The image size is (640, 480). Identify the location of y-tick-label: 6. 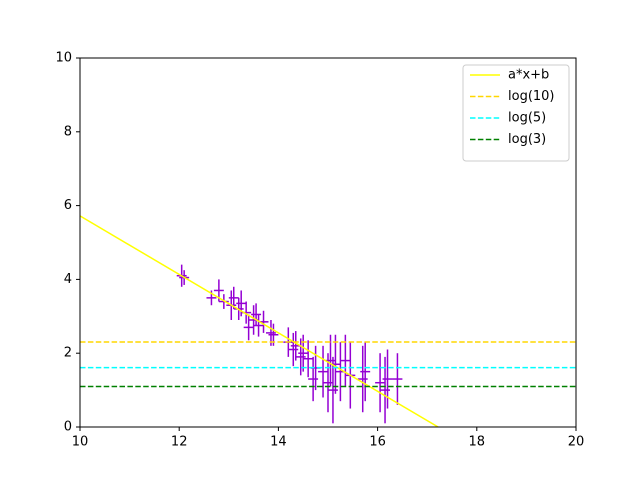
(68, 205).